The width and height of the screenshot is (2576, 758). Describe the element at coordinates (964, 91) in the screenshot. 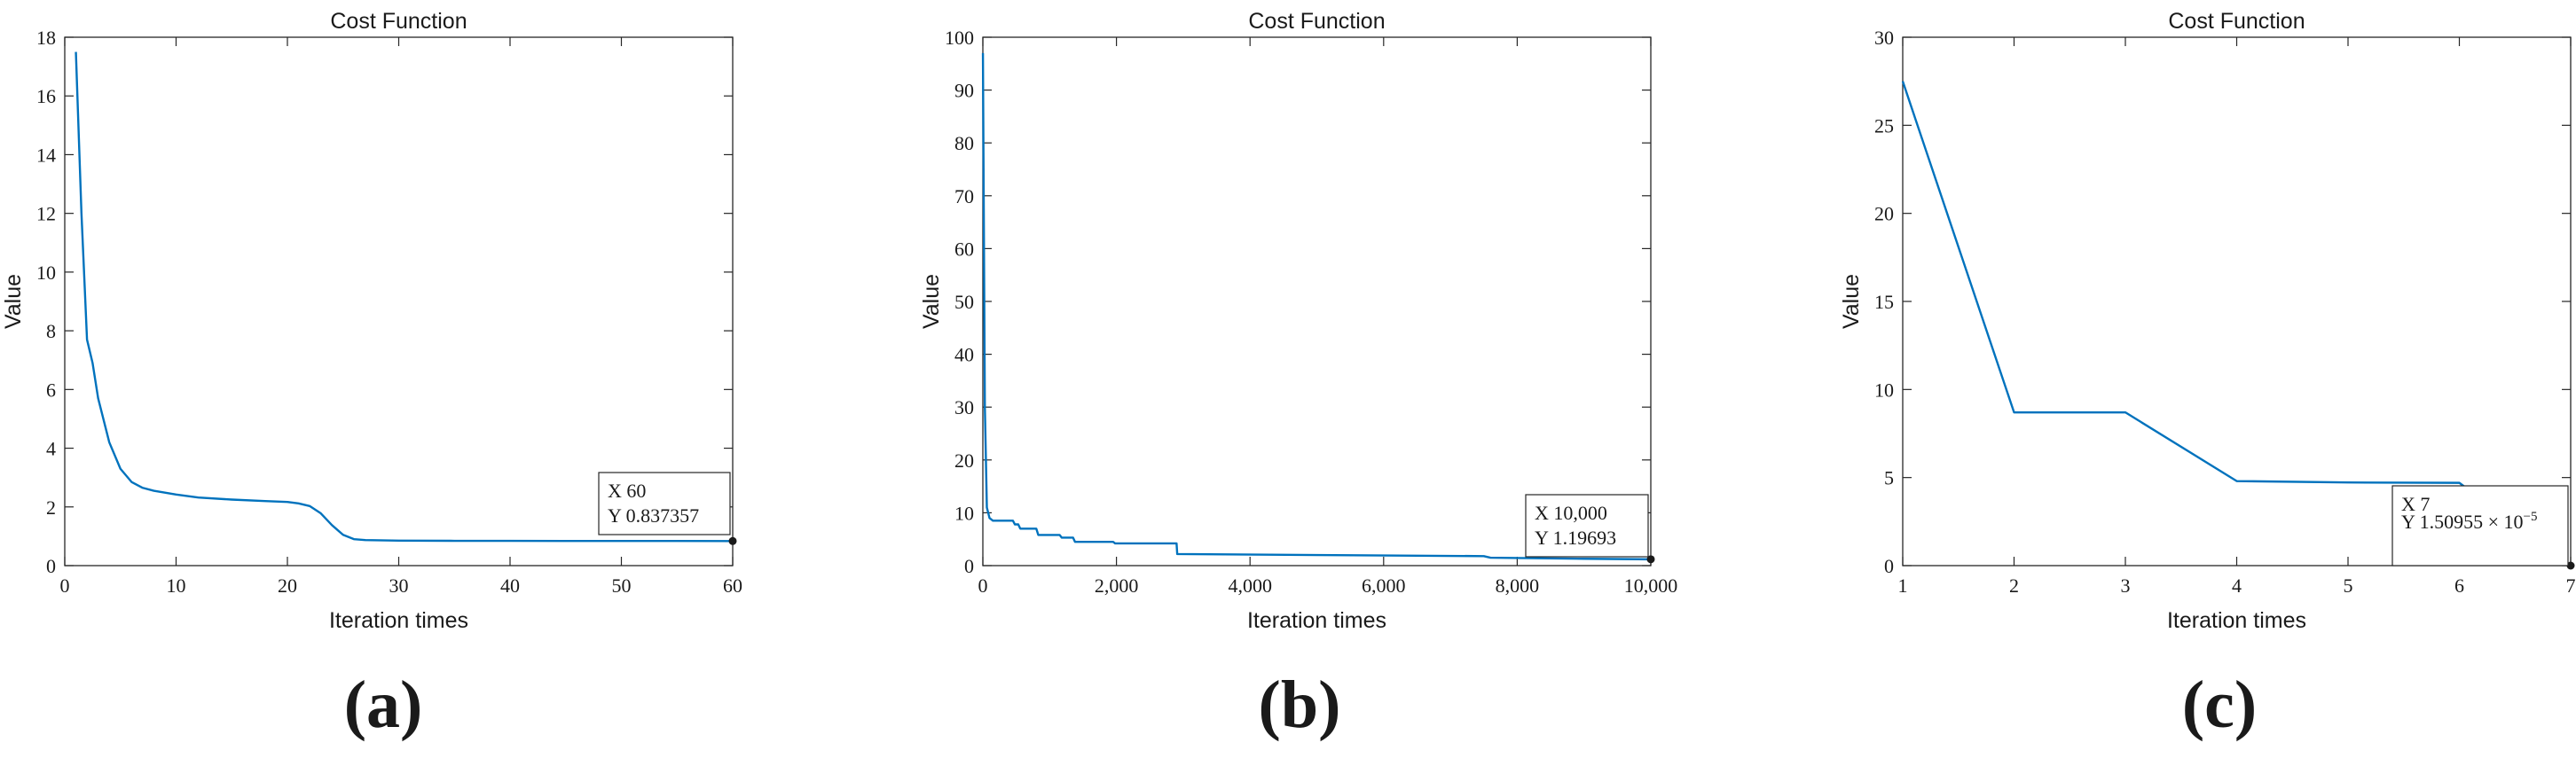

I see `y-tick-label: 90` at that location.